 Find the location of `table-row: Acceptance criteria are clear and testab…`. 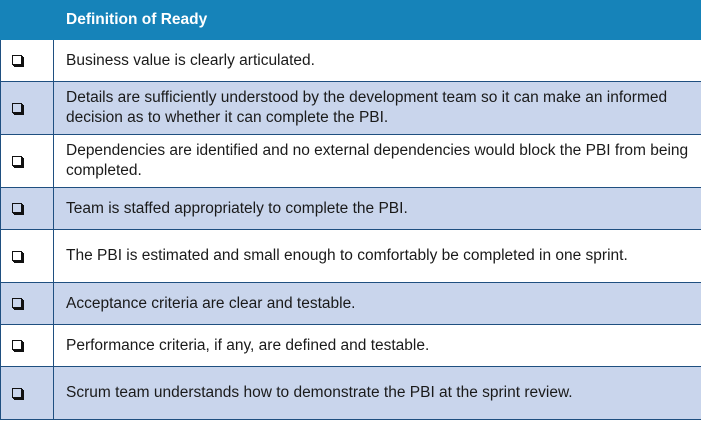

table-row: Acceptance criteria are clear and testab… is located at coordinates (350, 303).